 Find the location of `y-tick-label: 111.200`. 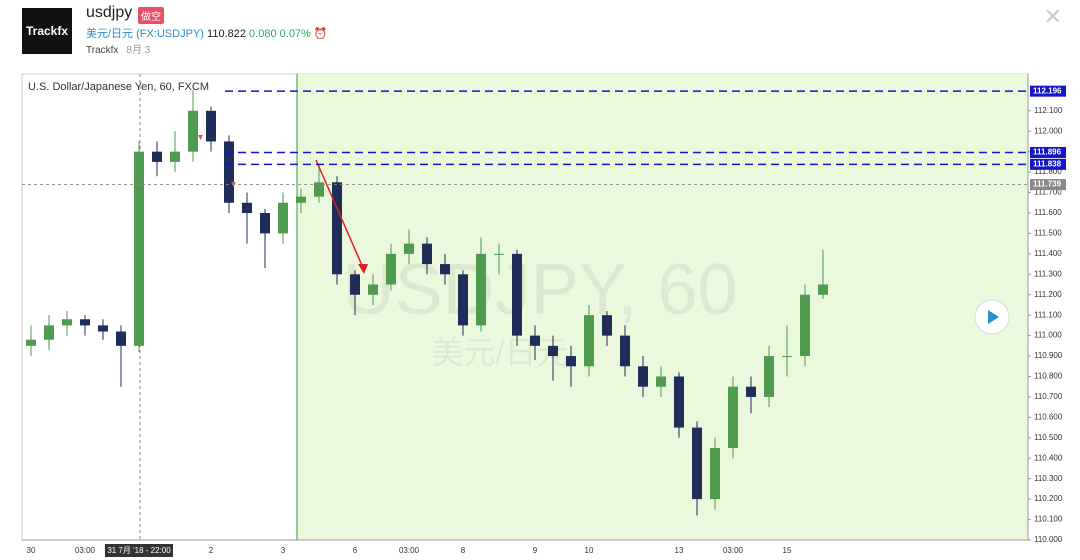

y-tick-label: 111.200 is located at coordinates (1048, 294).